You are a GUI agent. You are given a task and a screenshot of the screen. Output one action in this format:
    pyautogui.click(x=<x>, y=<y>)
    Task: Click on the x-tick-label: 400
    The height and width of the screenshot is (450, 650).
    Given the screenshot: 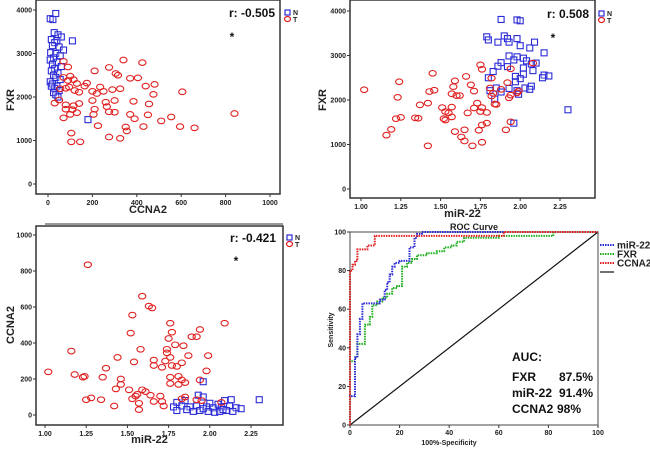 What is the action you would take?
    pyautogui.click(x=137, y=203)
    